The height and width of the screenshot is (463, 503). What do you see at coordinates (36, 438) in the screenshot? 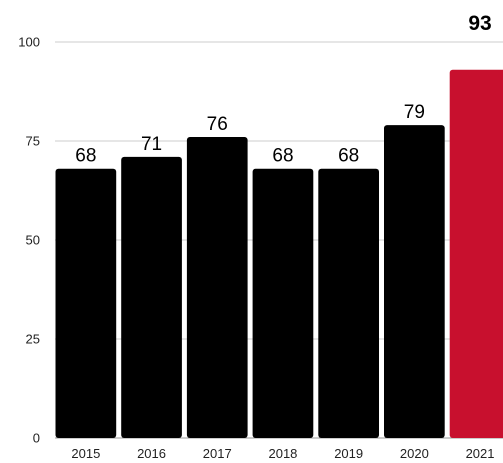
I see `y-tick-label: 0` at bounding box center [36, 438].